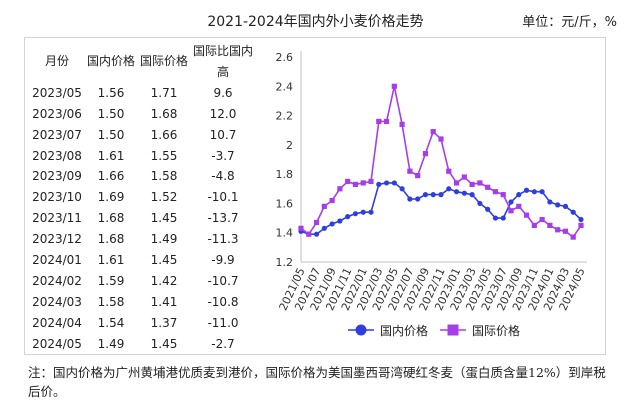 Image resolution: width=631 pixels, height=410 pixels. Describe the element at coordinates (164, 155) in the screenshot. I see `table-cell: 1.55` at that location.